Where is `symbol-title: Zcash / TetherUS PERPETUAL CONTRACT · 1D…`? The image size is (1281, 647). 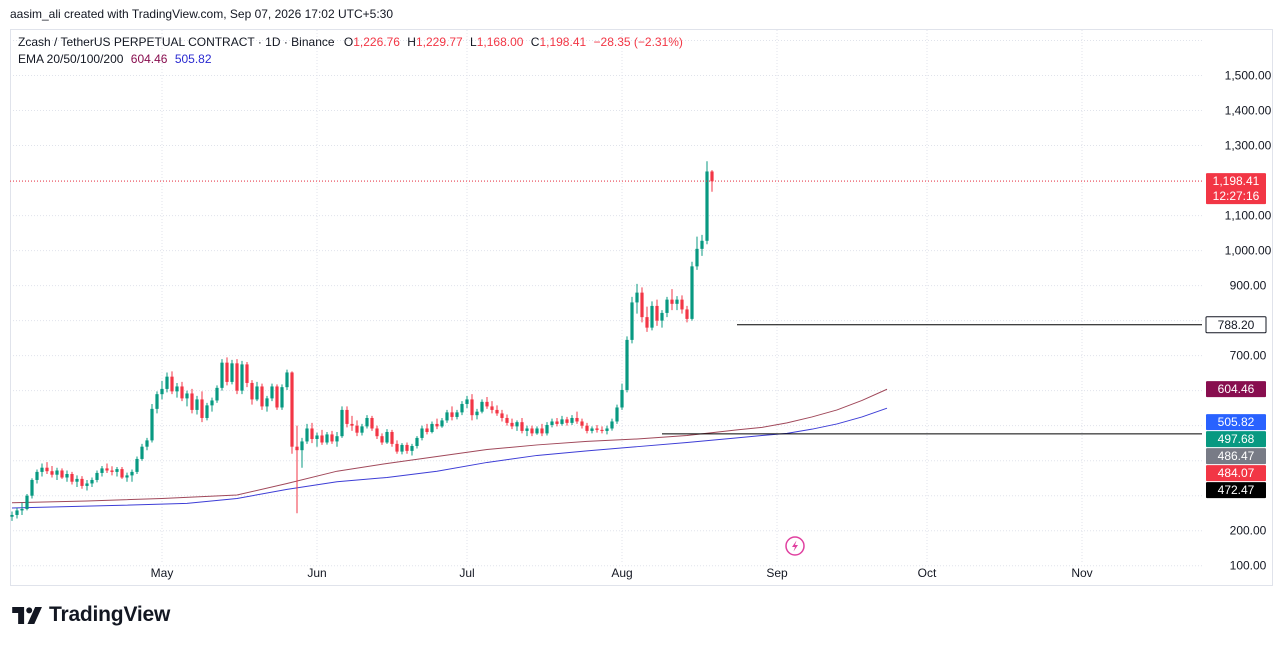 symbol-title: Zcash / TetherUS PERPETUAL CONTRACT · 1D… is located at coordinates (176, 42).